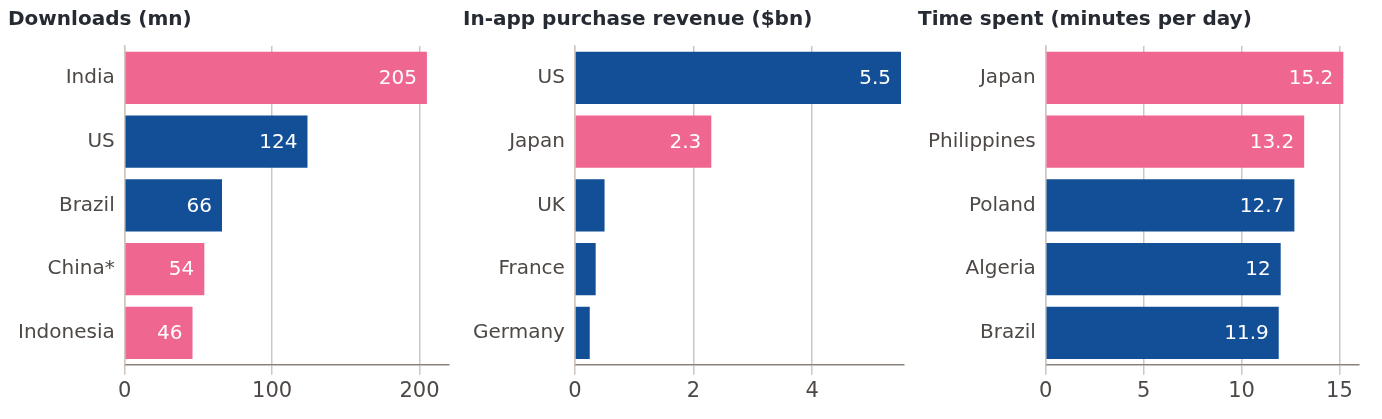 The image size is (1382, 419). What do you see at coordinates (90, 76) in the screenshot?
I see `y-tick-label: India` at bounding box center [90, 76].